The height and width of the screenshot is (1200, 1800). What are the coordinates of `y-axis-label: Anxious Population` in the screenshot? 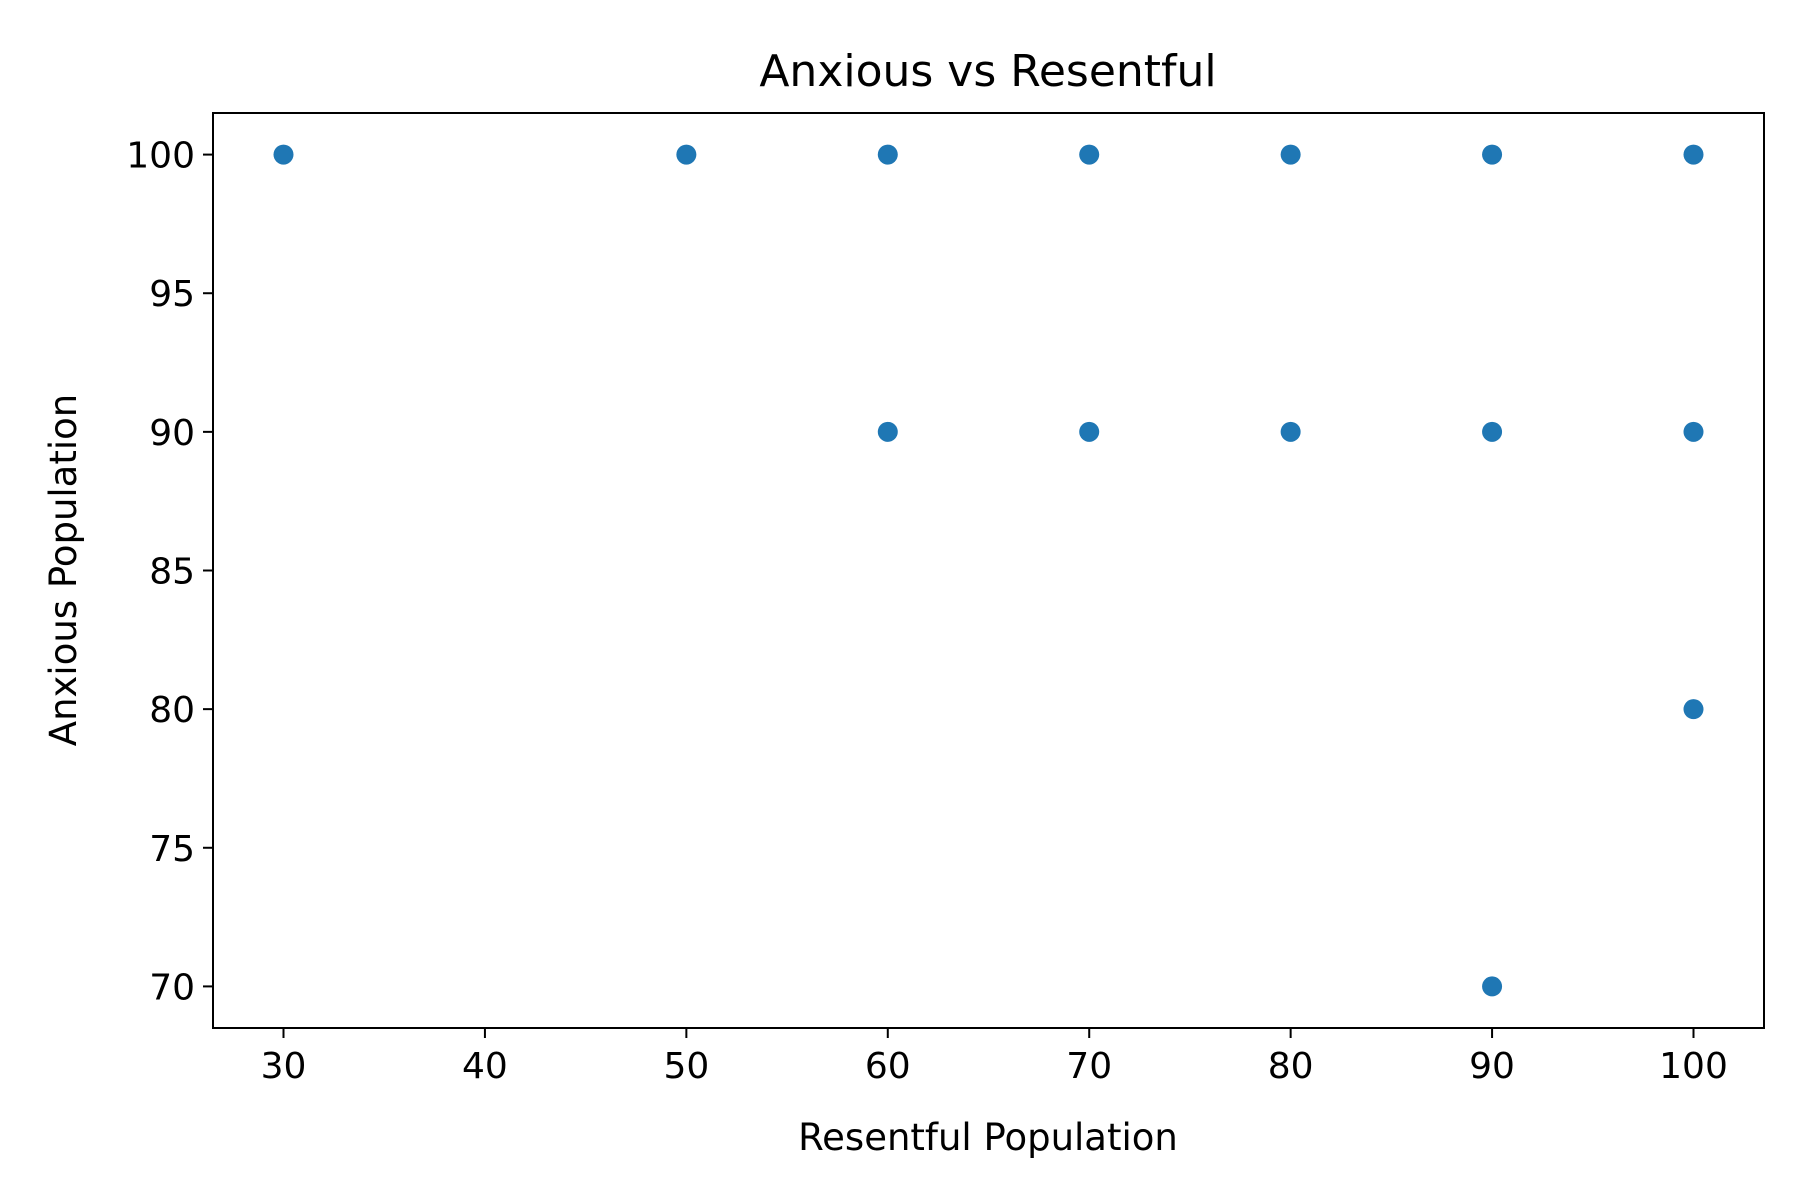 It's located at (63, 570).